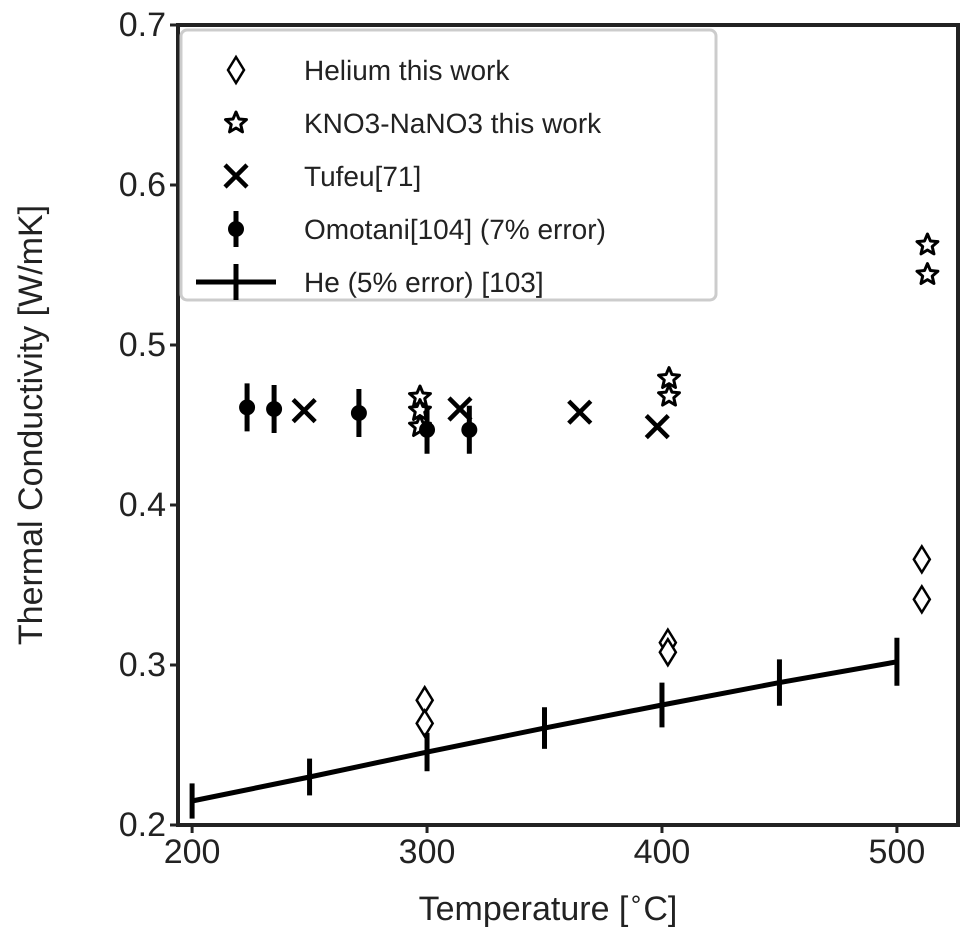 This screenshot has height=941, width=964. I want to click on x-axis-title: Temperature [$^{∘}$C], so click(548, 907).